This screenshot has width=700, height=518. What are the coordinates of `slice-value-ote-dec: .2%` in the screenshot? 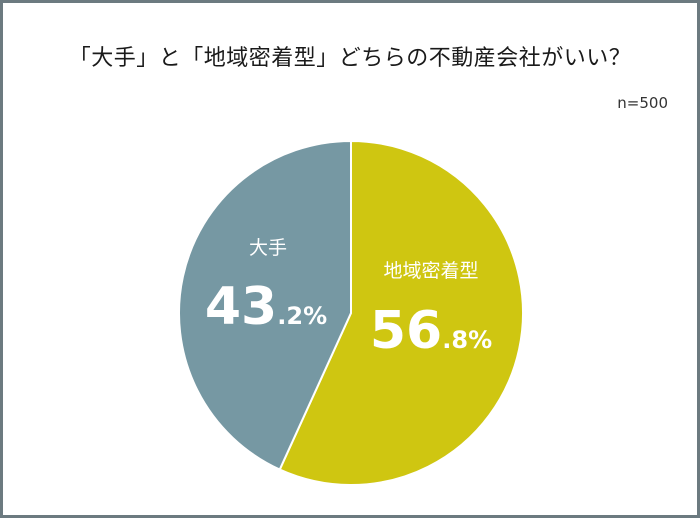 It's located at (302, 316).